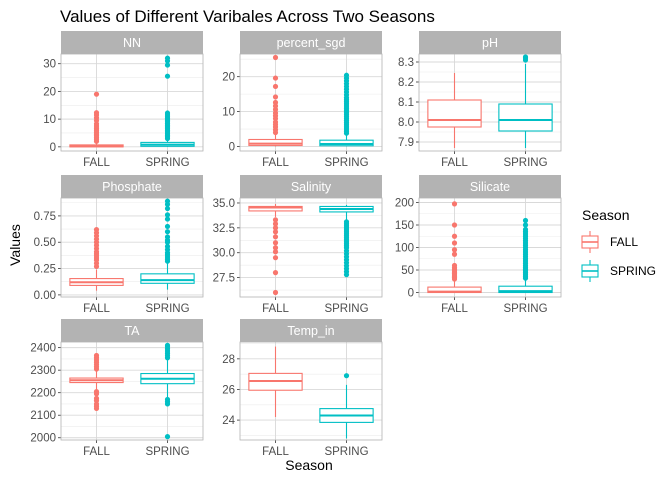 The width and height of the screenshot is (672, 485). What do you see at coordinates (43, 439) in the screenshot?
I see `y-tick-label: 2000` at bounding box center [43, 439].